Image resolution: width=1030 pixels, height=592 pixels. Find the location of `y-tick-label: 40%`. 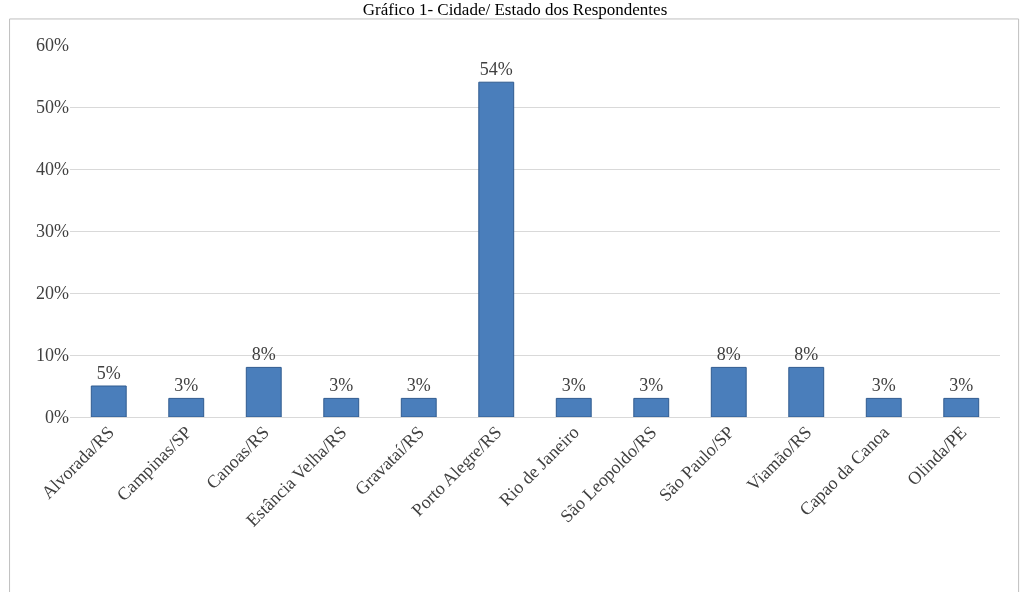

y-tick-label: 40% is located at coordinates (52, 169).